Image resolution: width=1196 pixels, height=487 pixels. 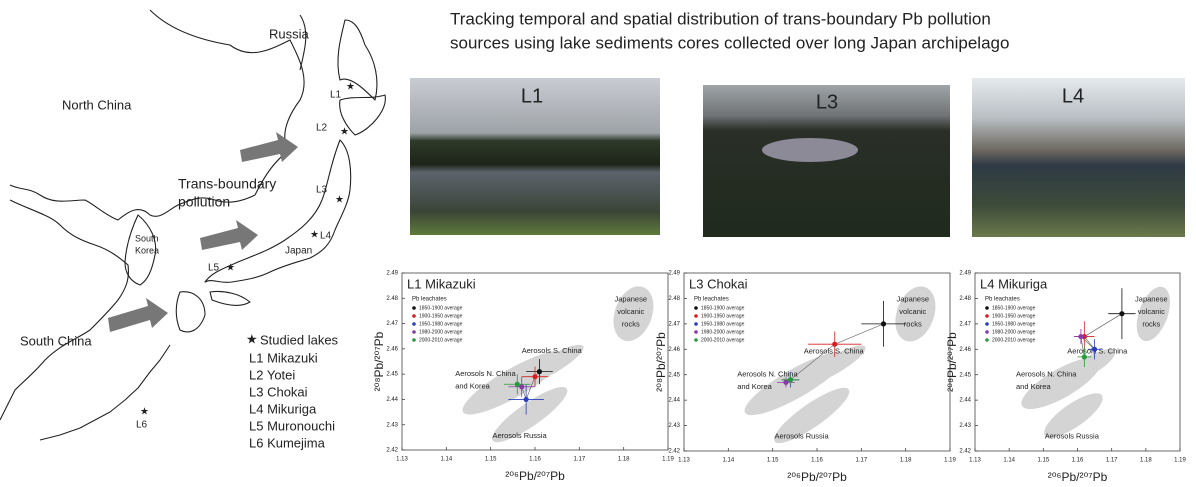 I want to click on photo-label: L1, so click(x=532, y=96).